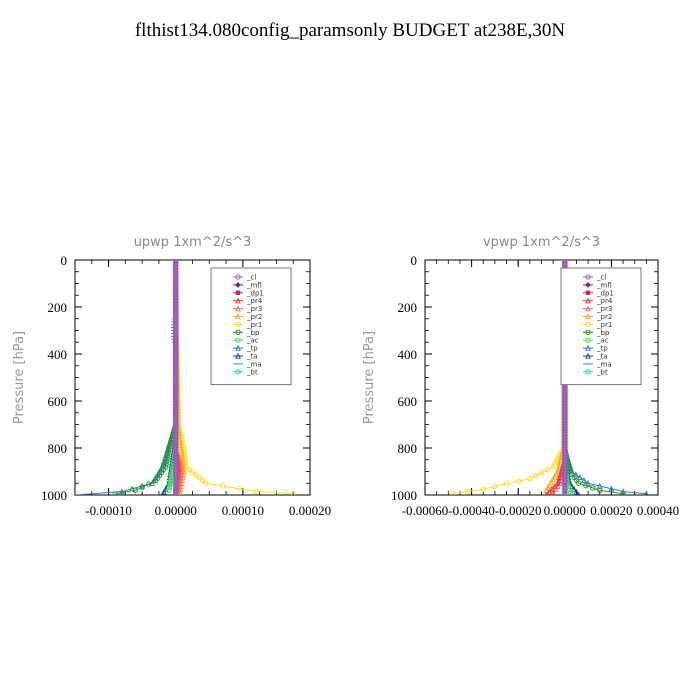  I want to click on legend-label: _ma, so click(604, 364).